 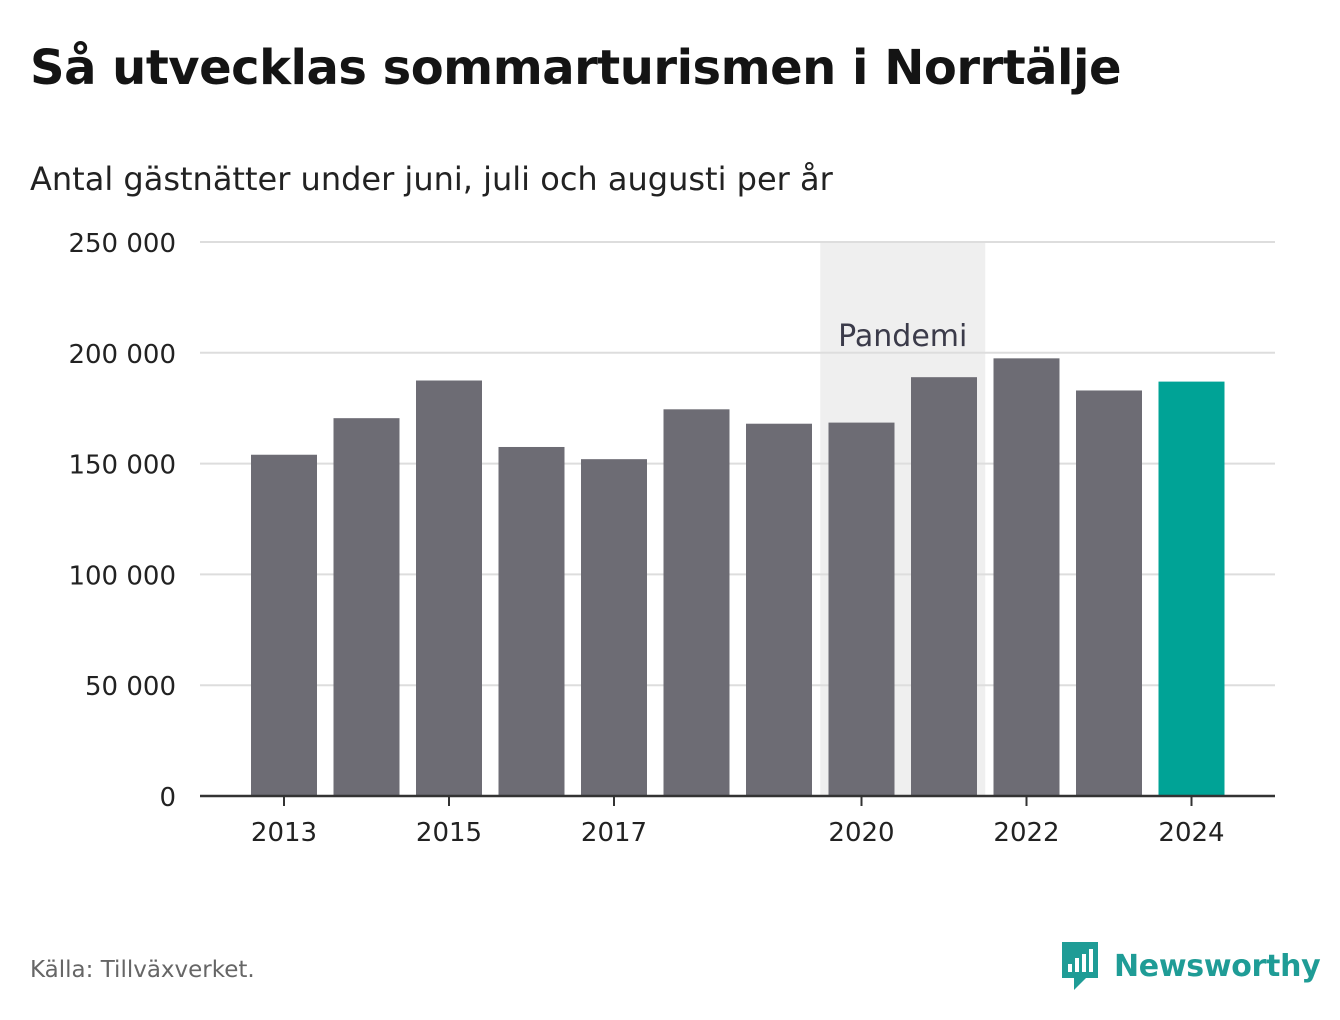 I want to click on x-tick-label: 2015, so click(x=449, y=833).